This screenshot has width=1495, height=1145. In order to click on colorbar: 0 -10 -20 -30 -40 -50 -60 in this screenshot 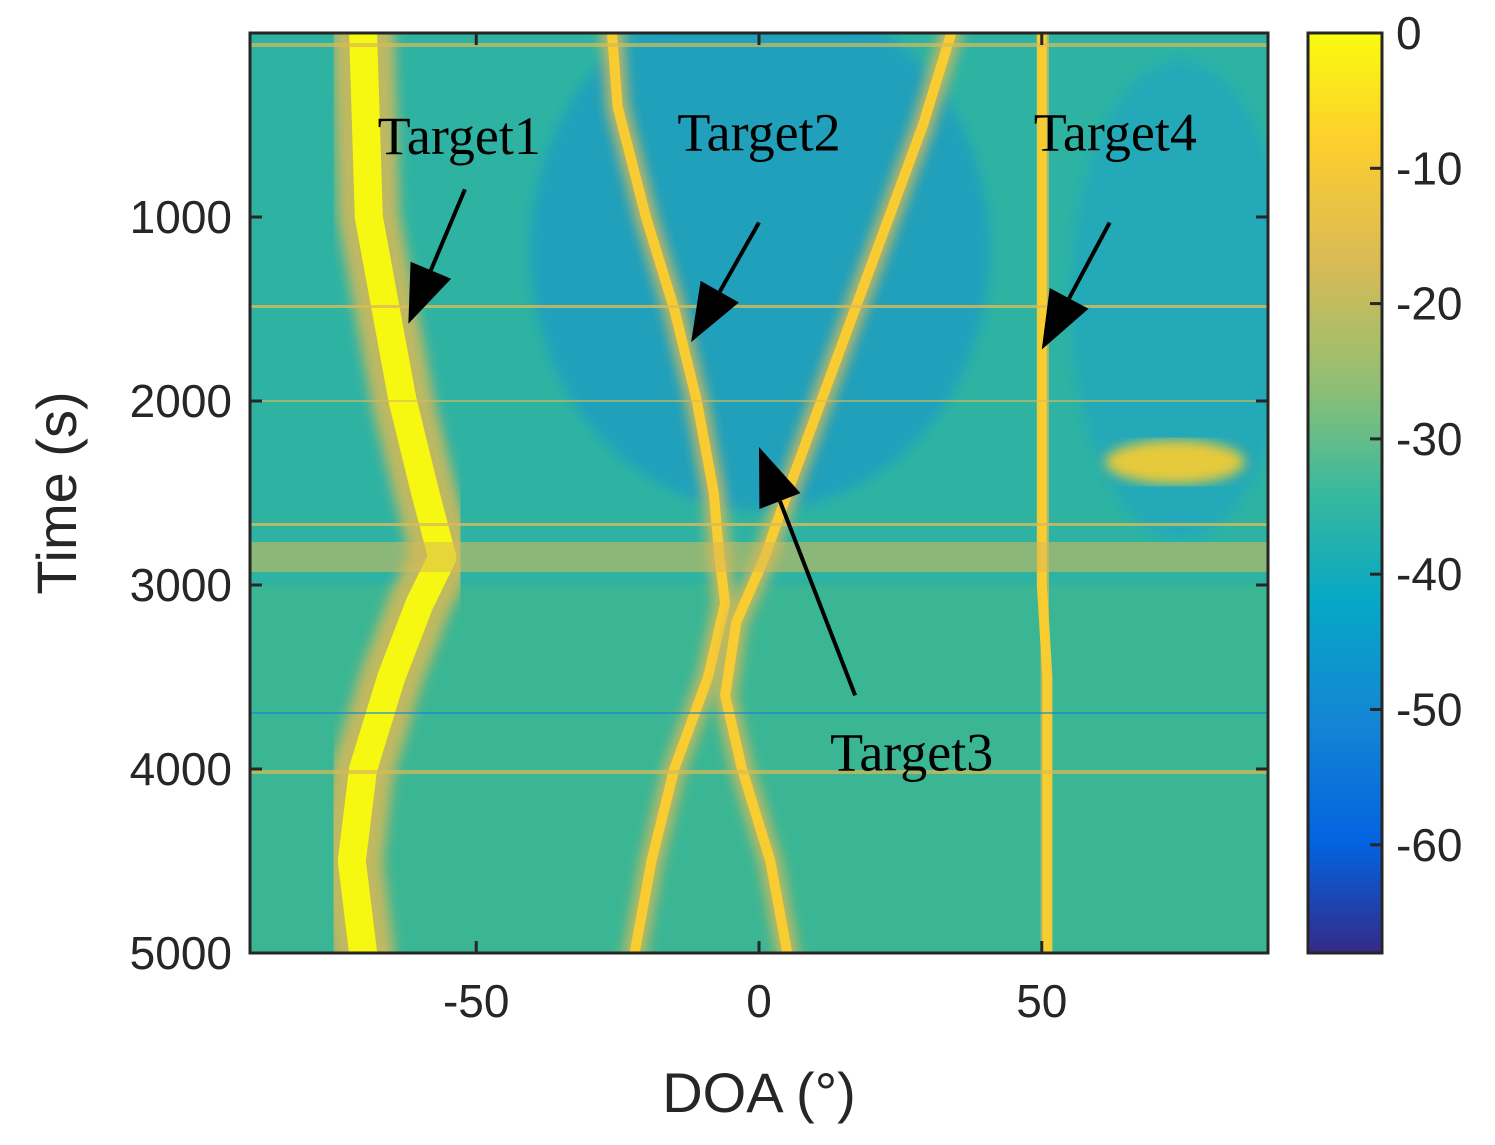, I will do `click(1384, 481)`.